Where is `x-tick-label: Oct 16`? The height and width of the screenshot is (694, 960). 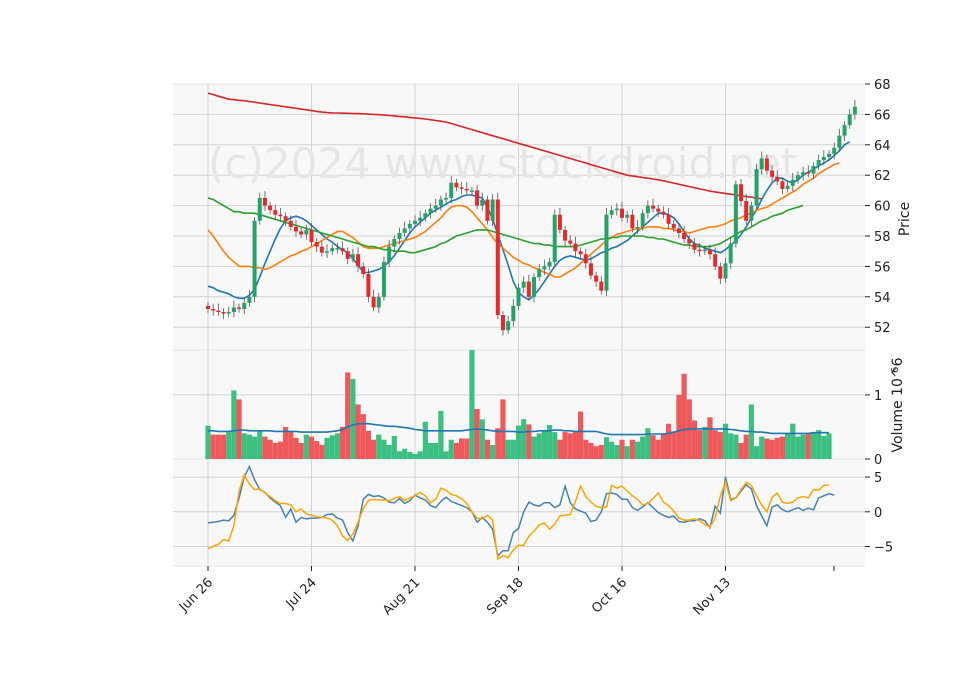
x-tick-label: Oct 16 is located at coordinates (609, 595).